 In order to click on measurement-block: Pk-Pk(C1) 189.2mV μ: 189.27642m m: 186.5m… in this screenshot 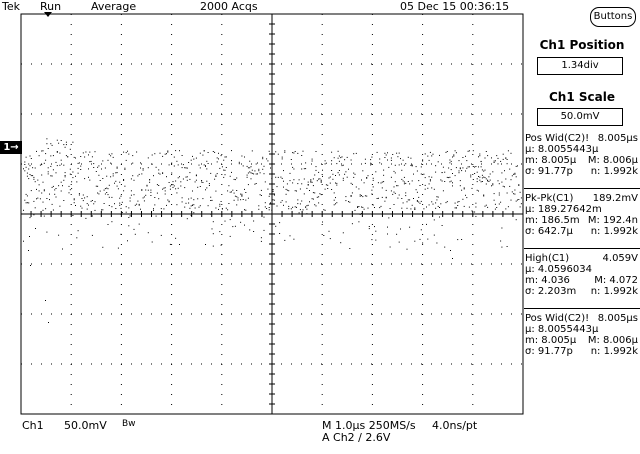, I will do `click(582, 215)`.